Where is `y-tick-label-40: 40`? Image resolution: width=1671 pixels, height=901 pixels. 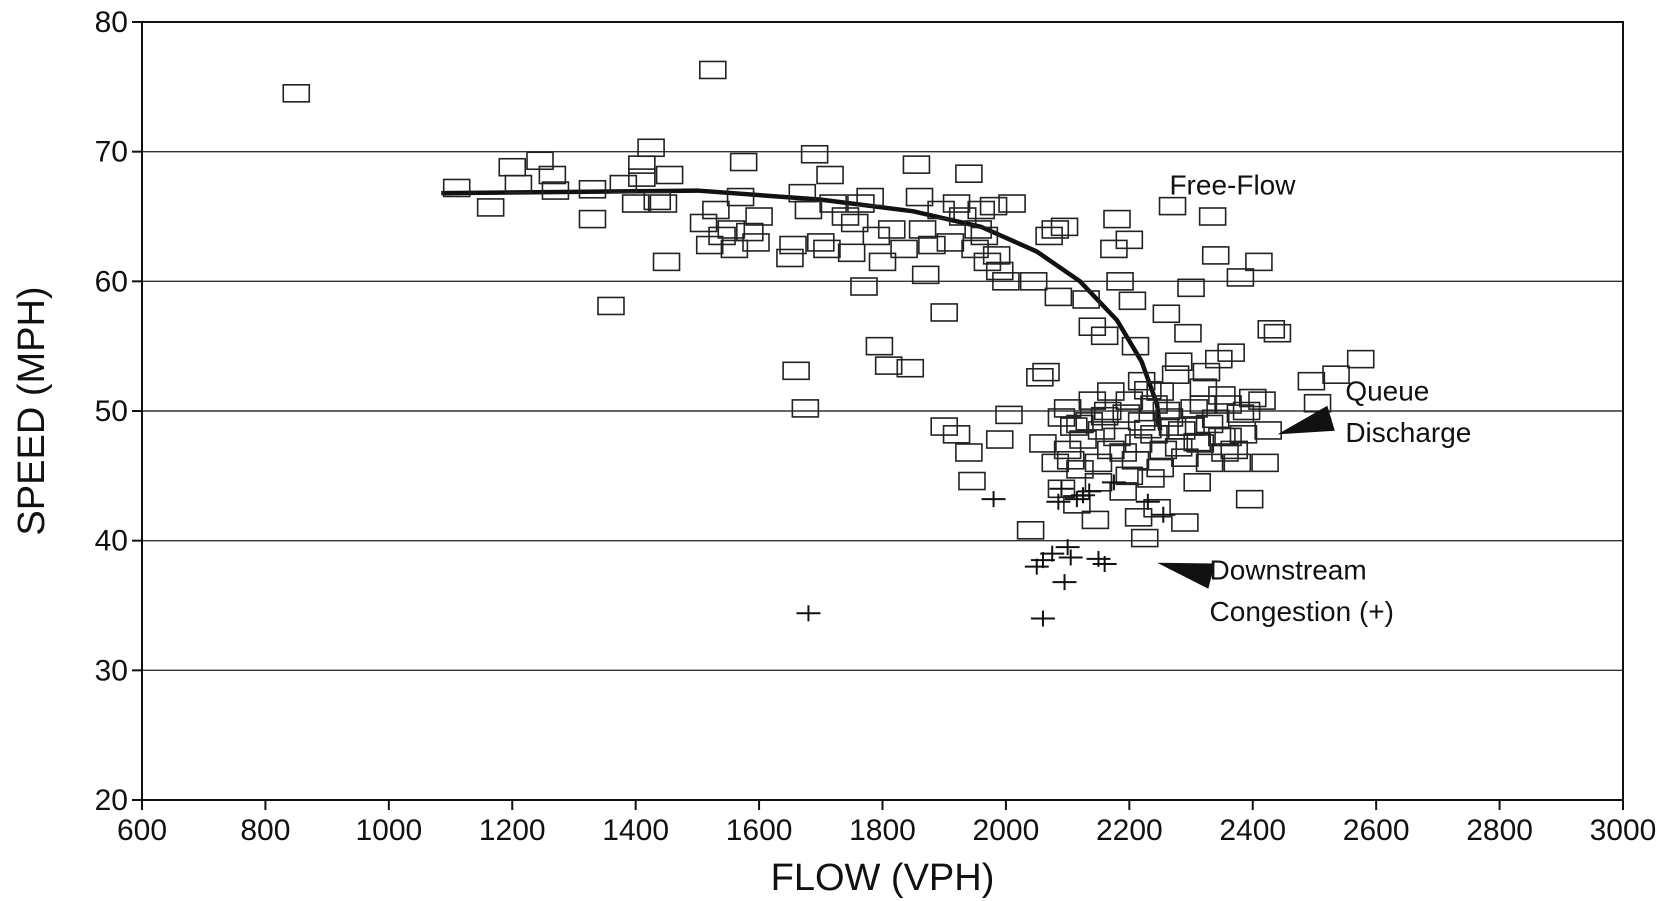 y-tick-label-40: 40 is located at coordinates (111, 541).